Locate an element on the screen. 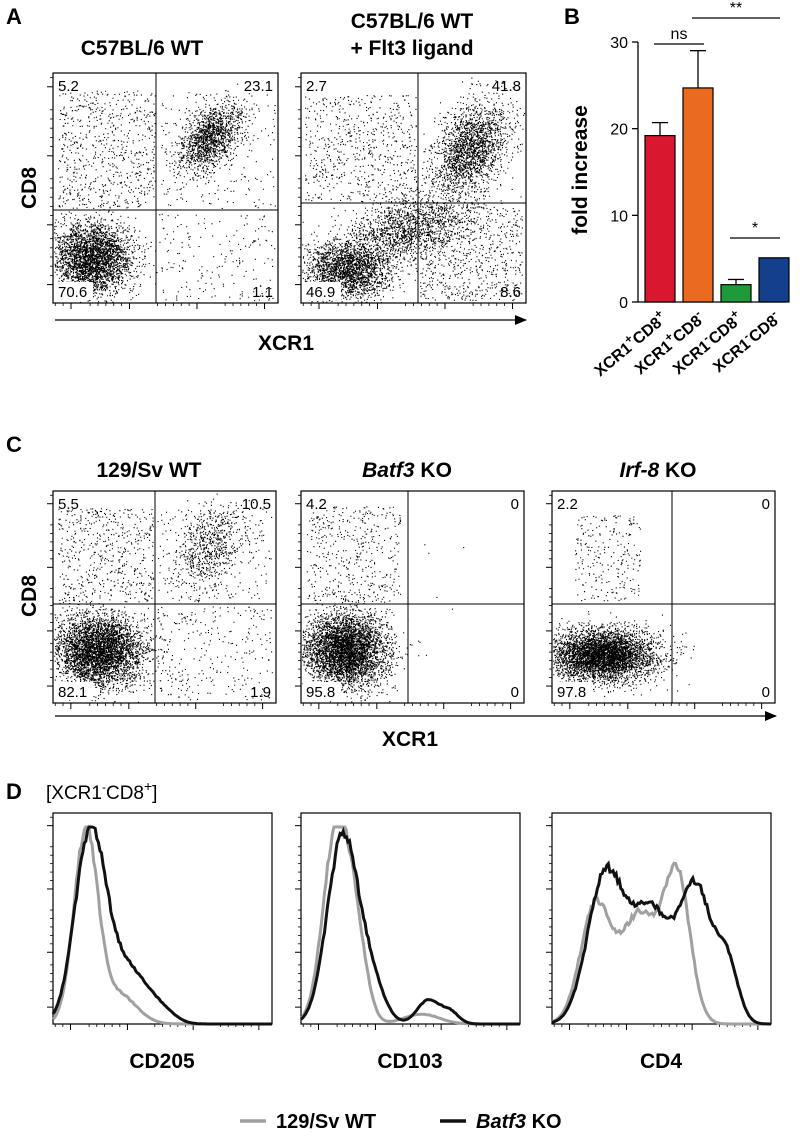 The width and height of the screenshot is (808, 1137). quadrant-ul: 2.2 is located at coordinates (567, 504).